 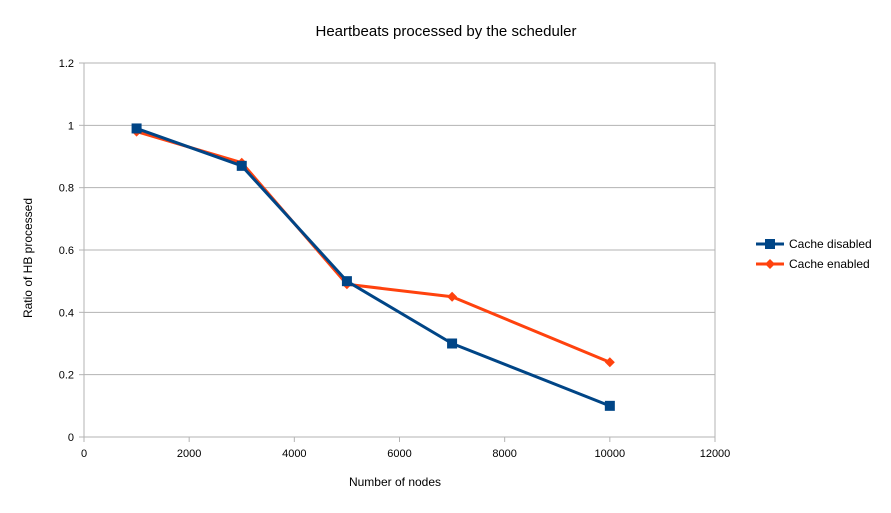 I want to click on x-tick-label: 12000, so click(x=715, y=454).